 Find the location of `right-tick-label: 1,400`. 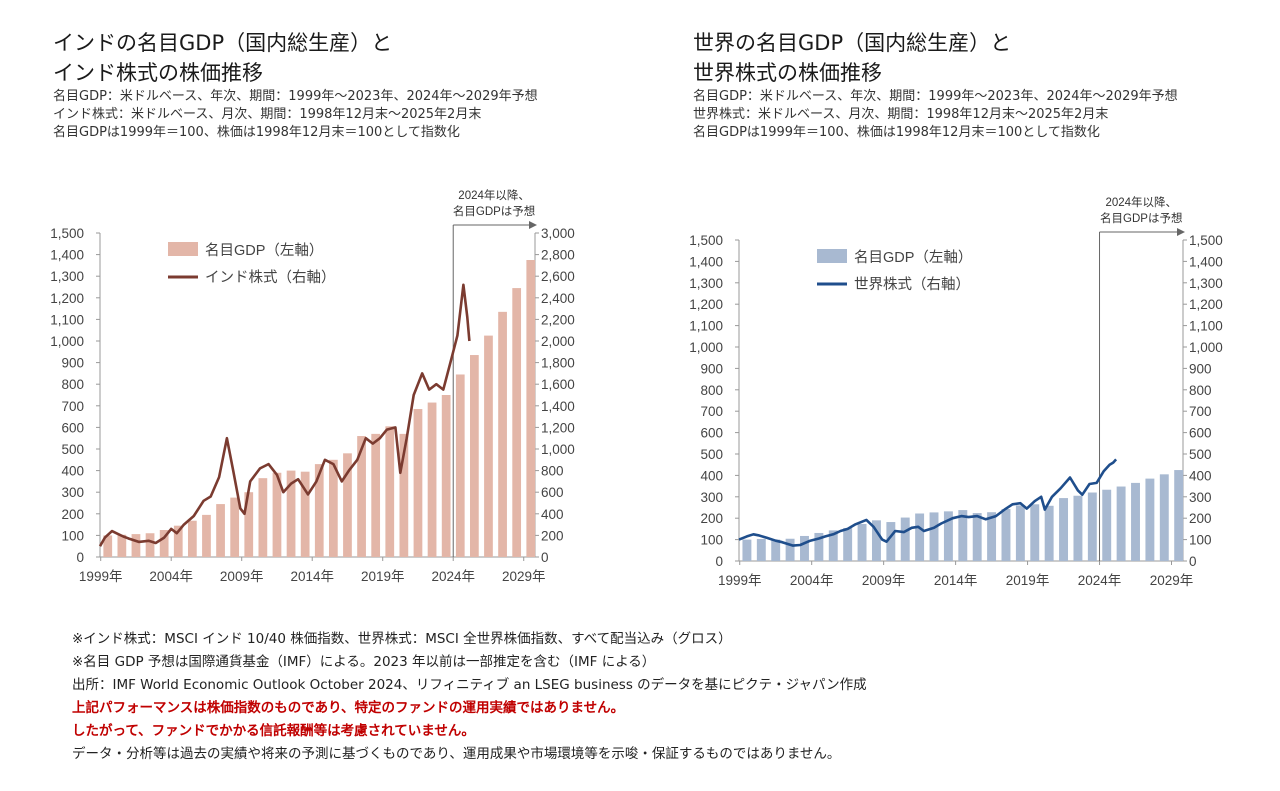

right-tick-label: 1,400 is located at coordinates (558, 406).